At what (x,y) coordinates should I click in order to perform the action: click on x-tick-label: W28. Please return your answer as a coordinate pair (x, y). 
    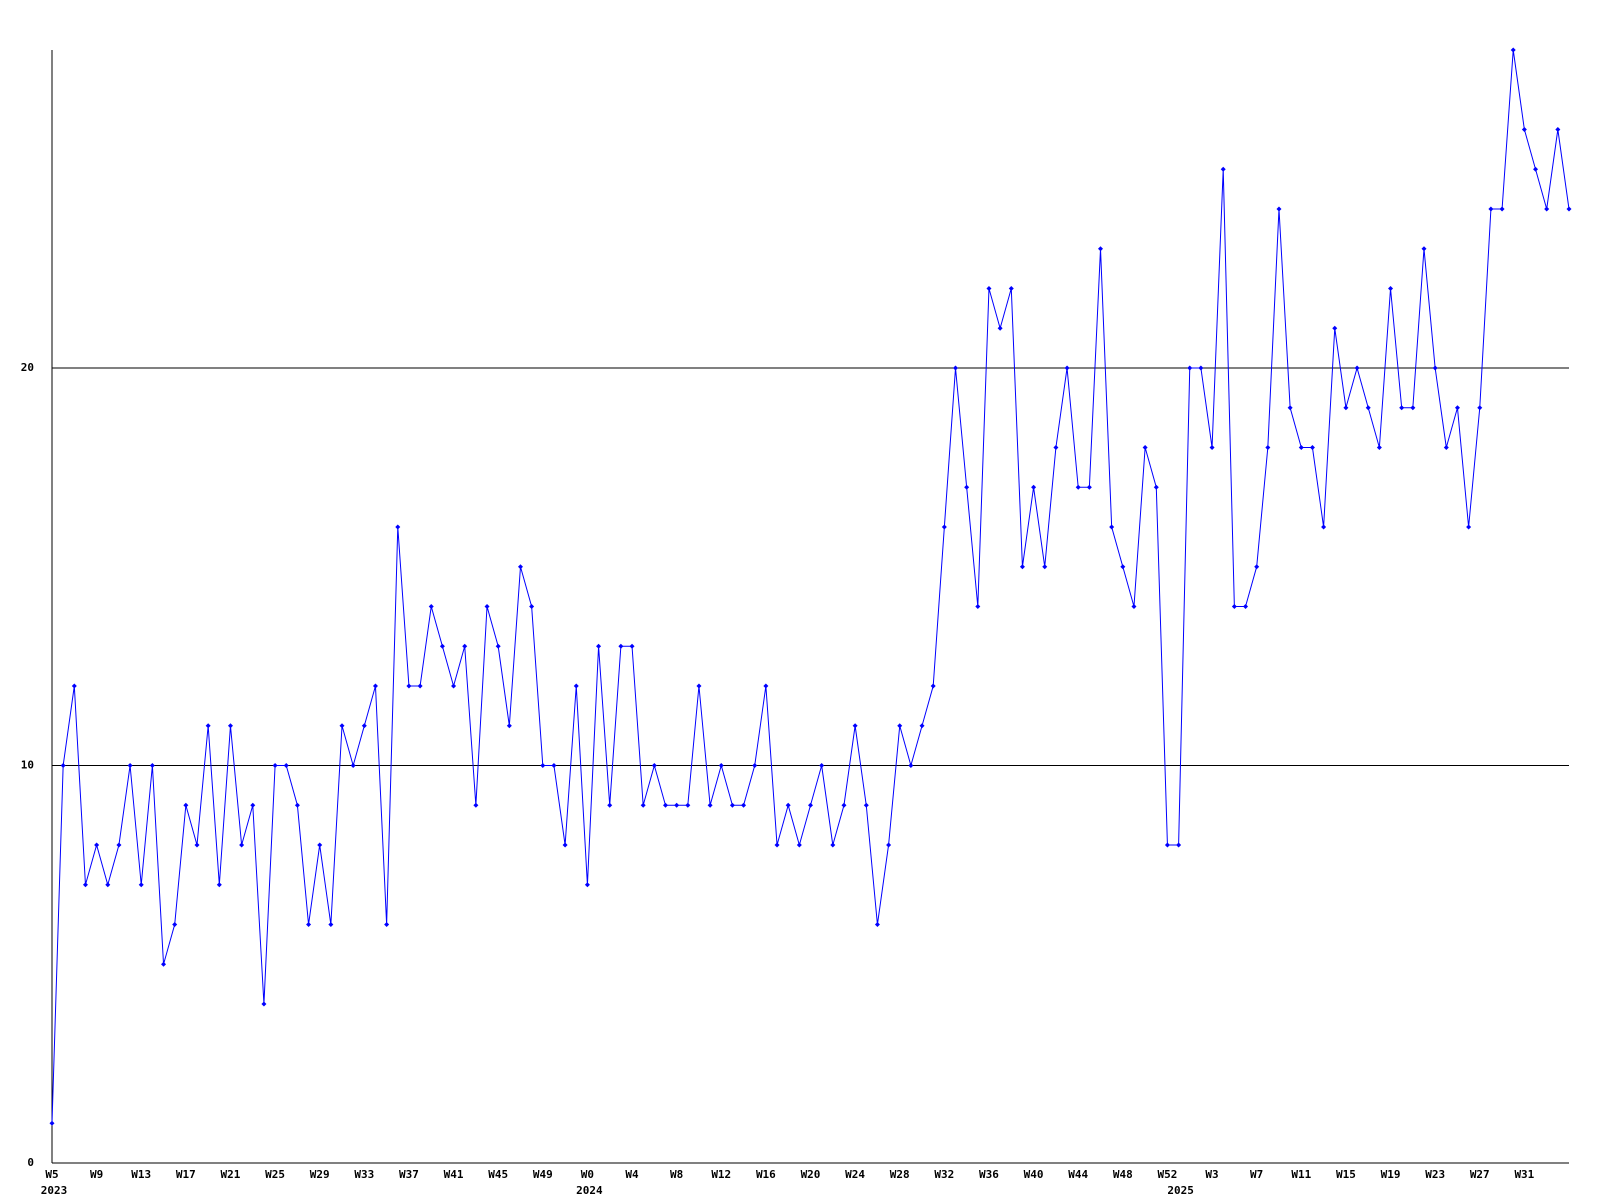
    Looking at the image, I should click on (900, 1174).